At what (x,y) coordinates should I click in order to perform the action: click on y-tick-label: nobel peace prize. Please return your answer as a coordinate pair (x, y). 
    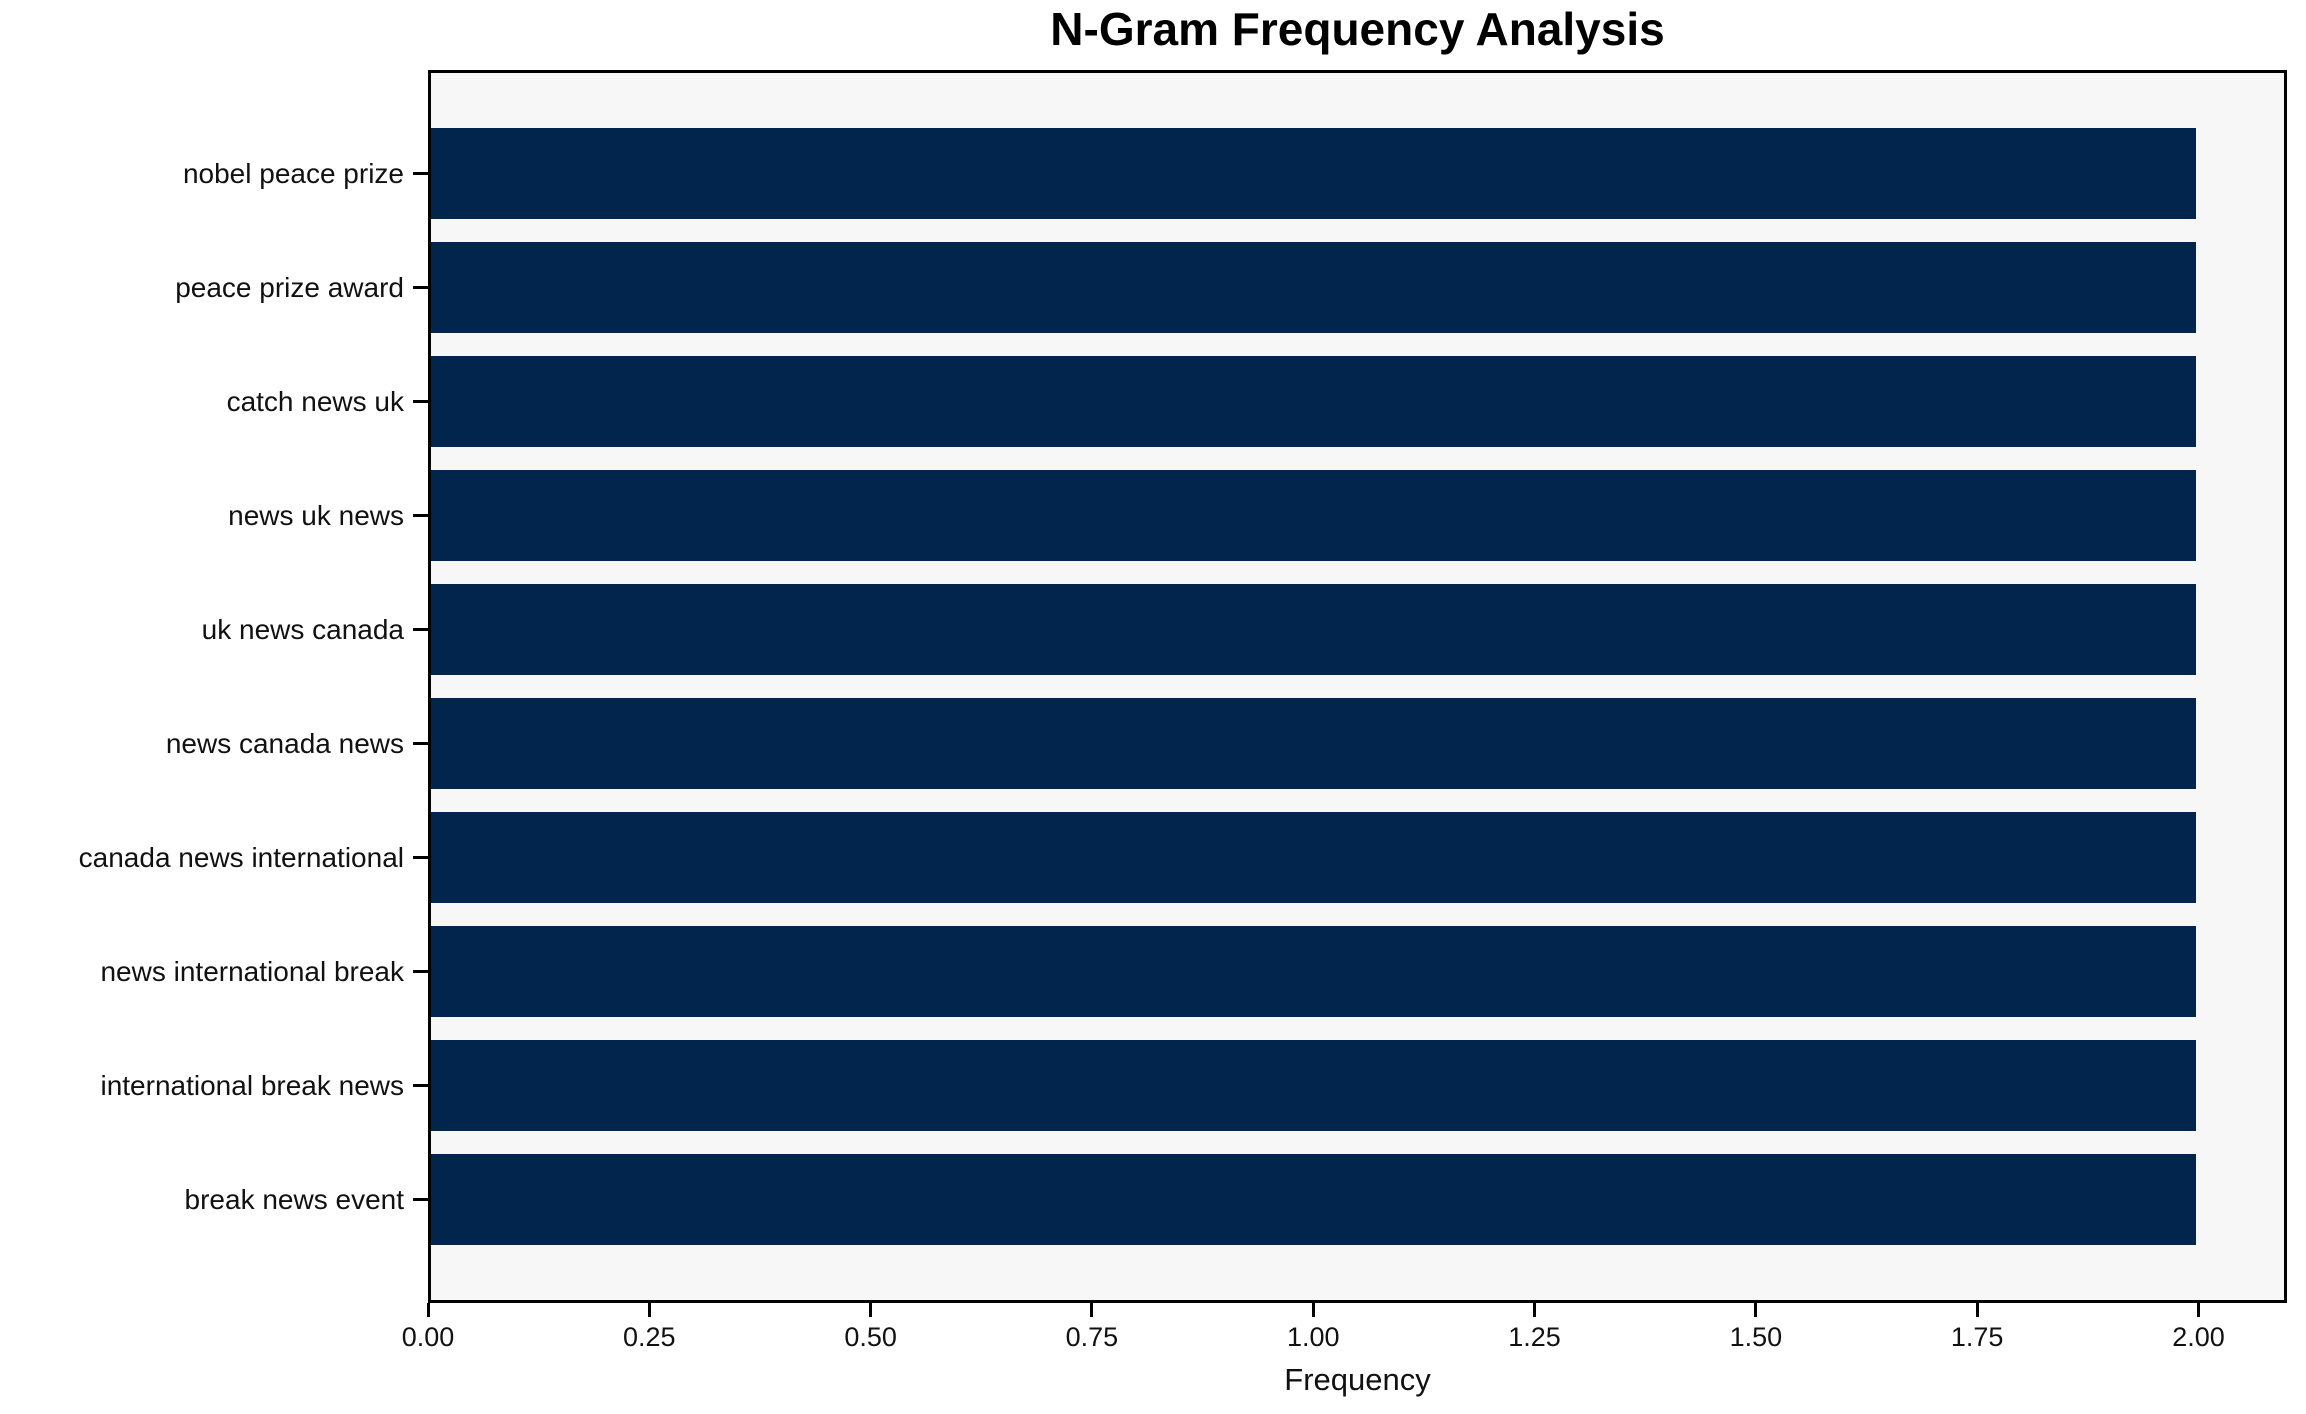
    Looking at the image, I should click on (293, 173).